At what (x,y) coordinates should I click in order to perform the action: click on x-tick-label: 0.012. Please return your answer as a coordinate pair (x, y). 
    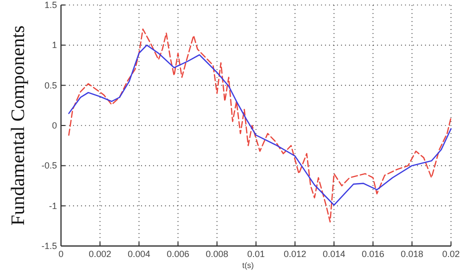
    Looking at the image, I should click on (295, 254).